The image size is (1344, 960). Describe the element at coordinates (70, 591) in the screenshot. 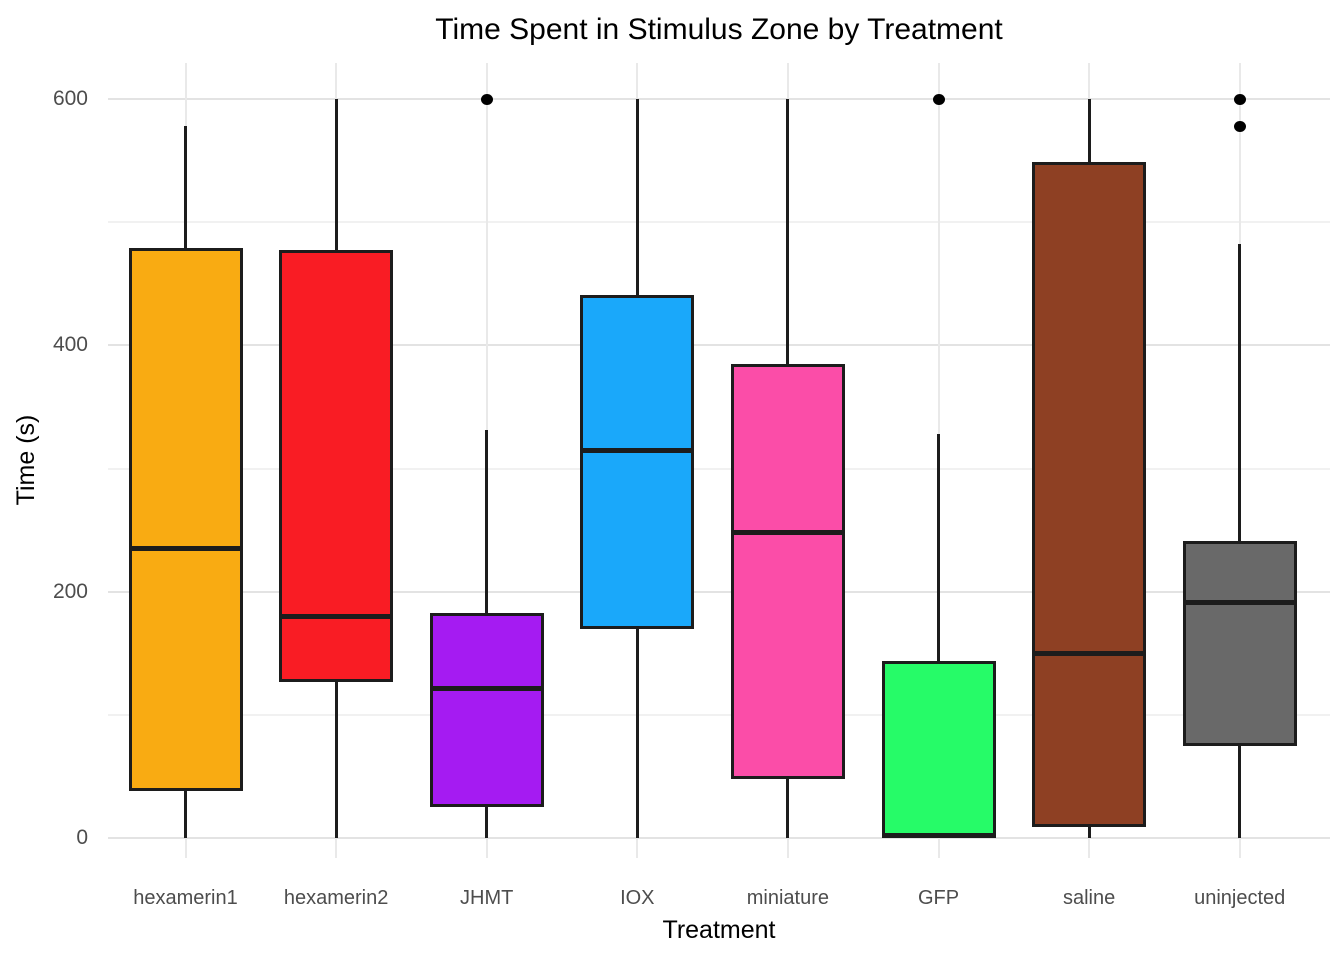

I see `y-tick-label-200: 200` at that location.